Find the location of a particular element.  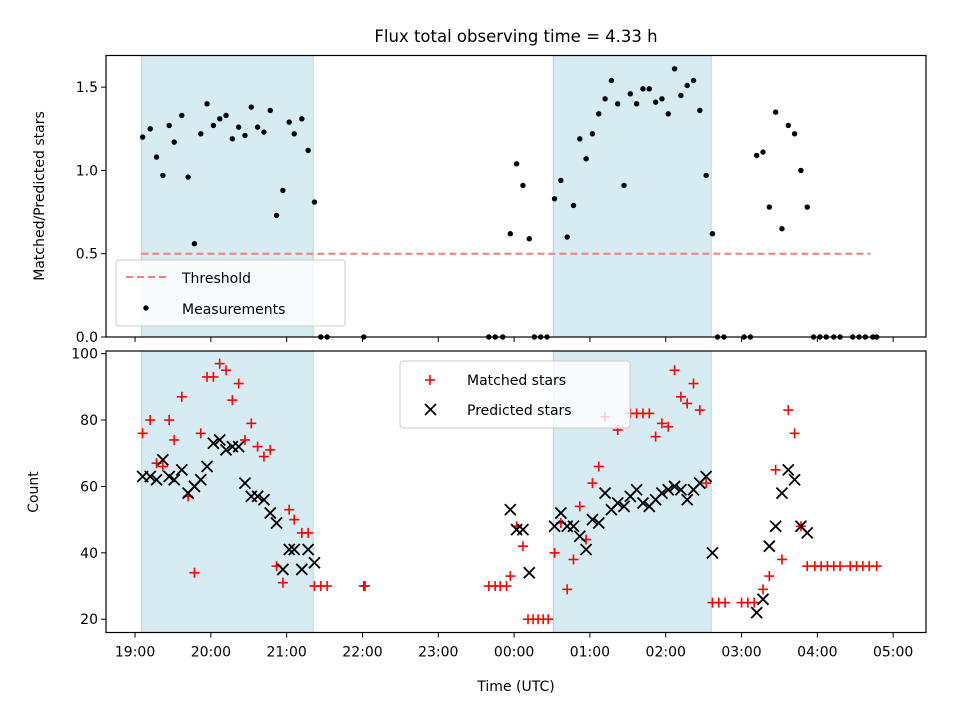

y-tick-label: 1.0 is located at coordinates (87, 171).